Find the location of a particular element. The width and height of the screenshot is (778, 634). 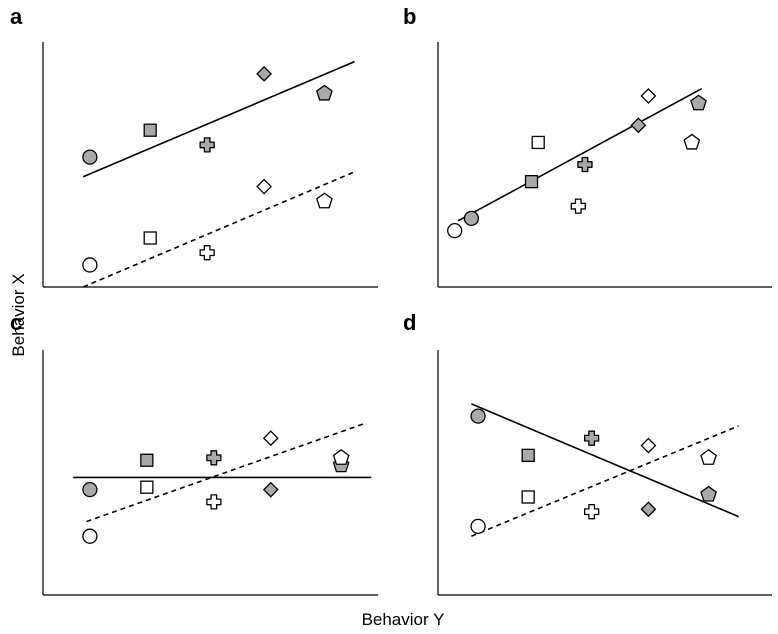

panel-label-c: c is located at coordinates (16, 322).